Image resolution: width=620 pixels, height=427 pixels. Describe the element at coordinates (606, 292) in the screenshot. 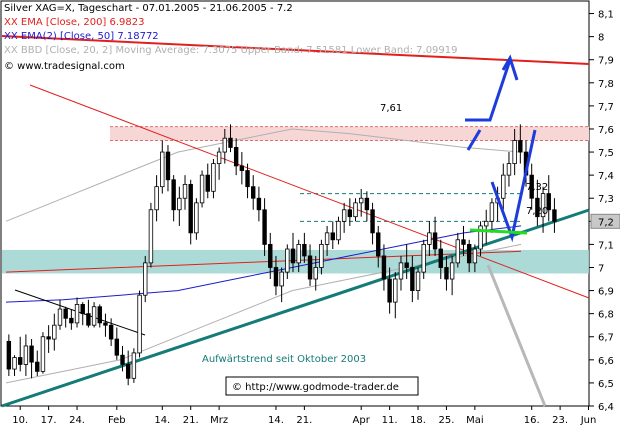

I see `y-tick-label: 6,9` at that location.